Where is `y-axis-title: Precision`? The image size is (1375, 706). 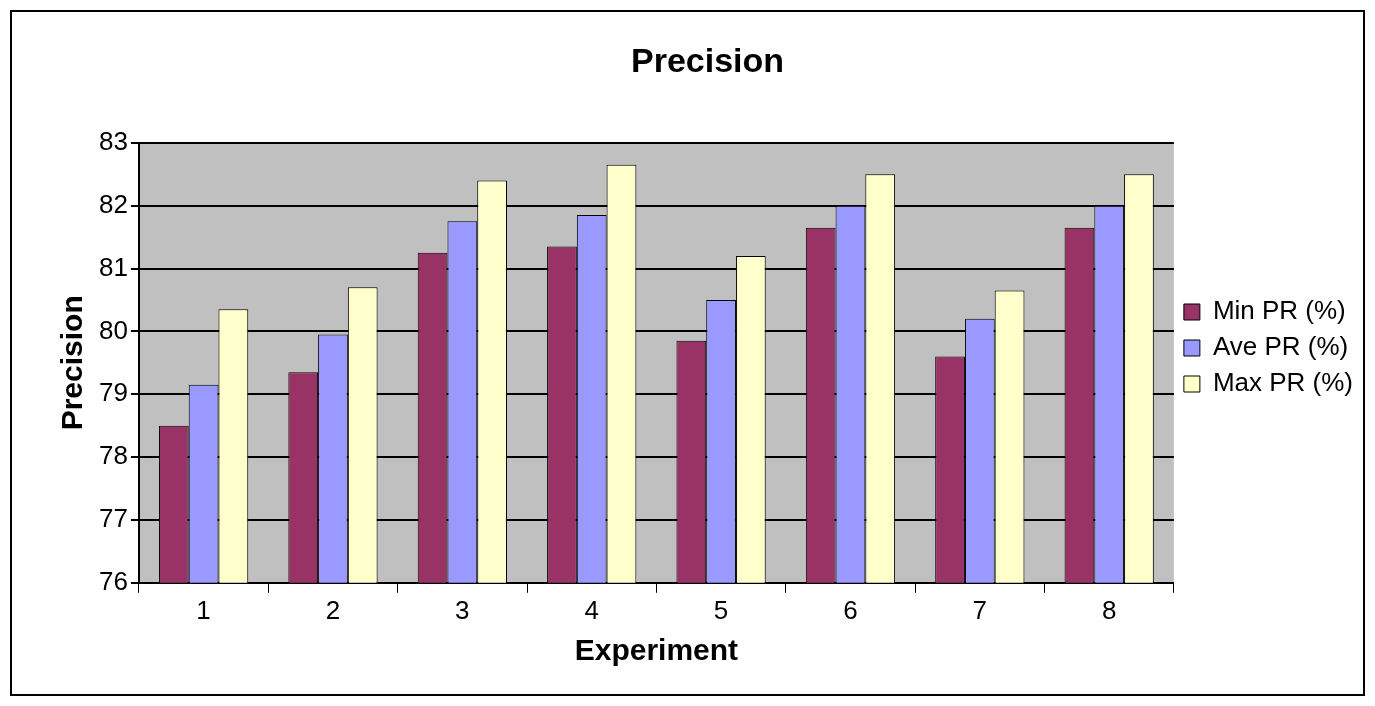
y-axis-title: Precision is located at coordinates (72, 363).